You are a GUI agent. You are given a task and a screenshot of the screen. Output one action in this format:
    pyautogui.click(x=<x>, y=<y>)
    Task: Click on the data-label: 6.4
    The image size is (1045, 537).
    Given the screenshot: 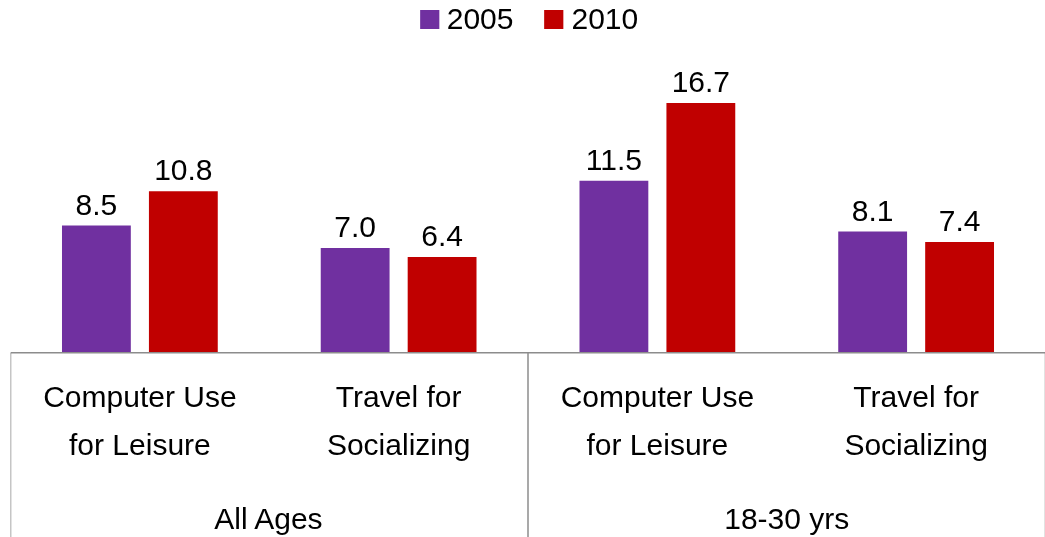 What is the action you would take?
    pyautogui.click(x=442, y=235)
    